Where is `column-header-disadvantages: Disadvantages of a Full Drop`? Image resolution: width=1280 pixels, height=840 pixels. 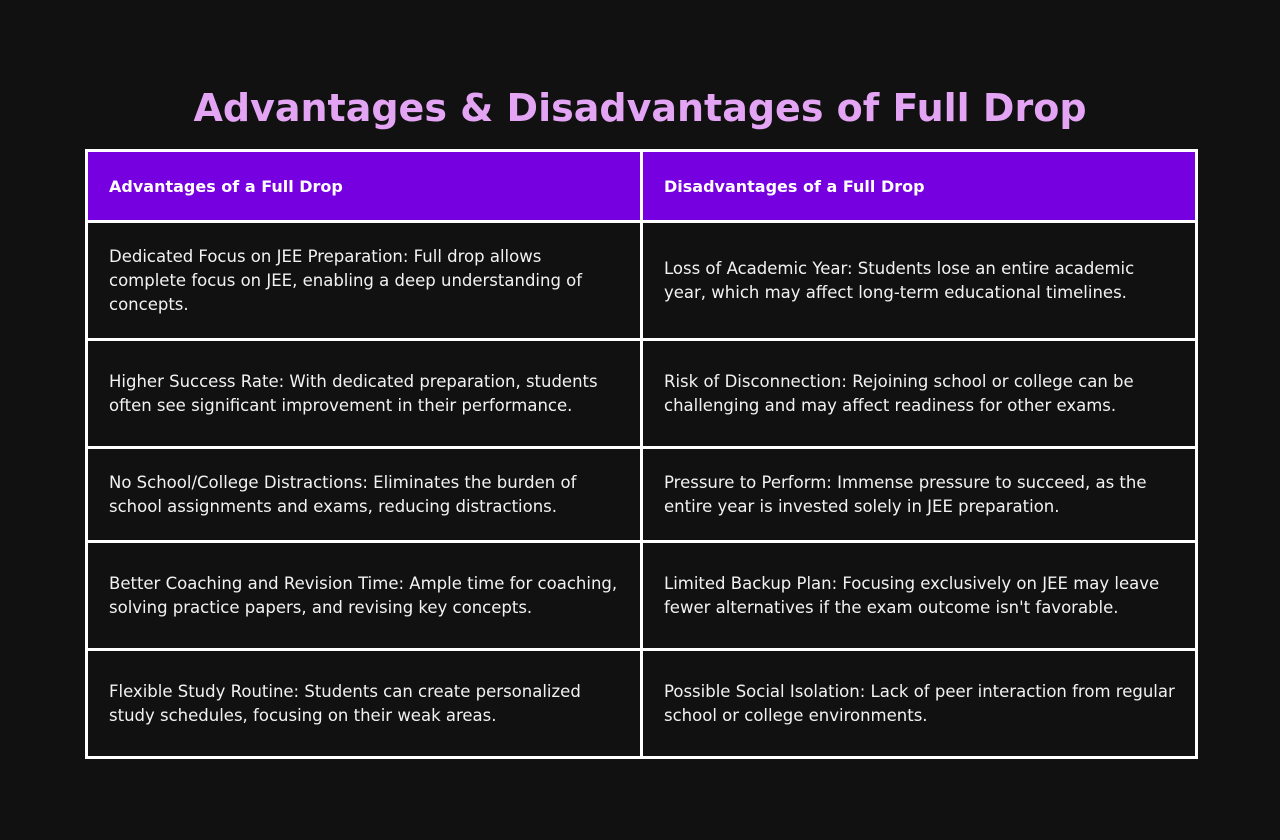 column-header-disadvantages: Disadvantages of a Full Drop is located at coordinates (919, 186).